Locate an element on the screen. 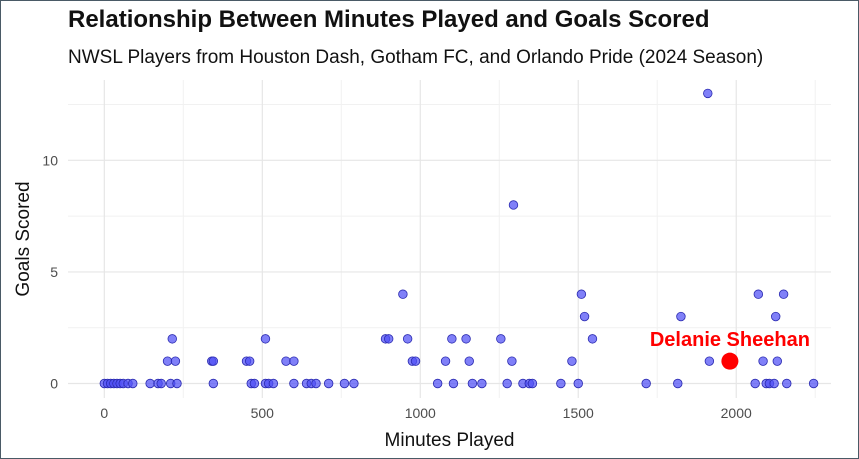 The width and height of the screenshot is (859, 459). y-tick-labels: 0 5 10 is located at coordinates (50, 271).